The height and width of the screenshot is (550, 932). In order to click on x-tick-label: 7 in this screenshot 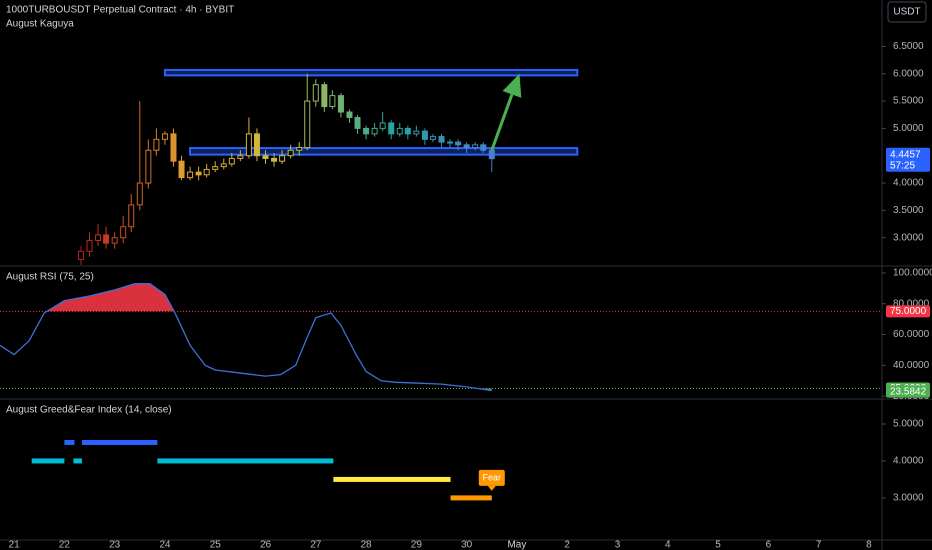, I will do `click(819, 545)`.